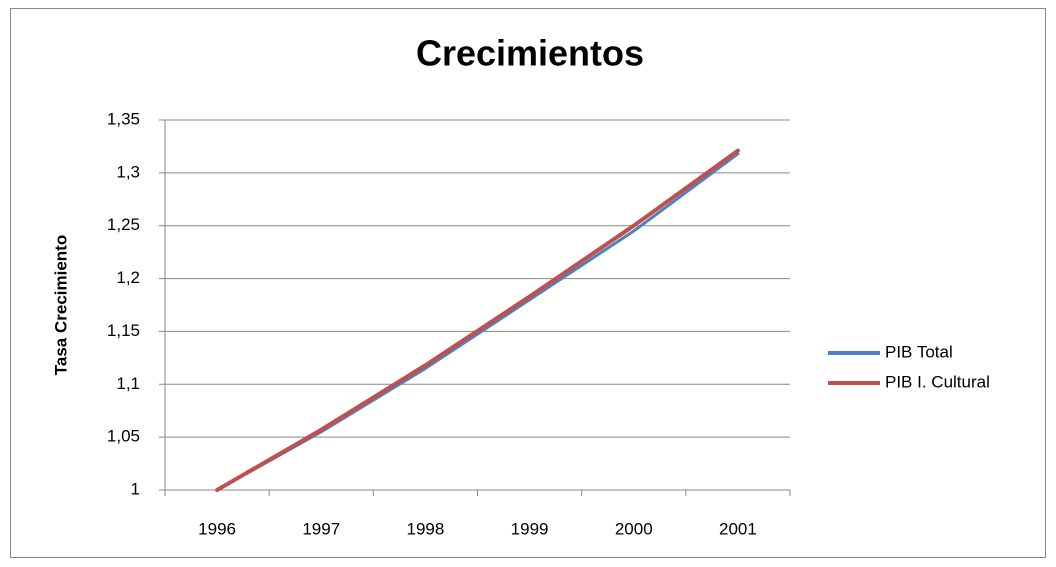  I want to click on y-tick-label: 1,2, so click(128, 277).